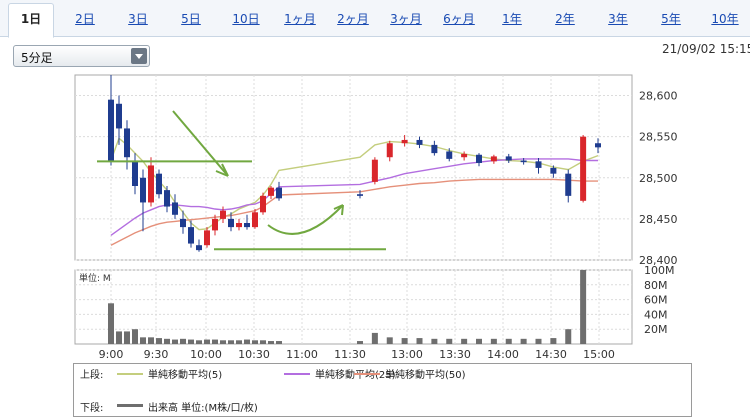  Describe the element at coordinates (95, 278) in the screenshot. I see `volume-unit-label: 単位: M` at that location.